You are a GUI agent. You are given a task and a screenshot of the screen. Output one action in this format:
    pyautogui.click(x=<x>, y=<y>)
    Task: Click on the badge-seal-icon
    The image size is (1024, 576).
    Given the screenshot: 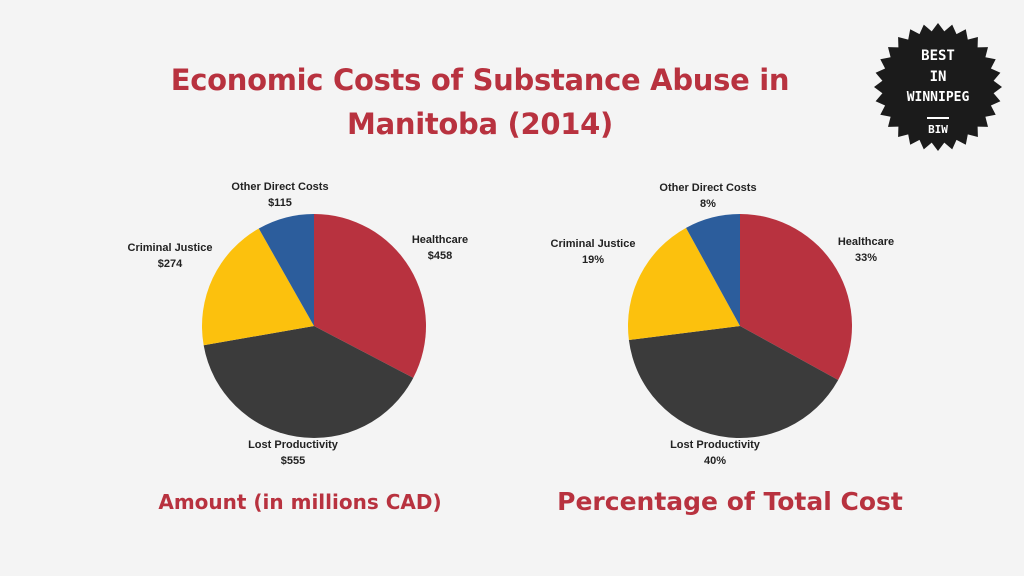 What is the action you would take?
    pyautogui.click(x=938, y=87)
    